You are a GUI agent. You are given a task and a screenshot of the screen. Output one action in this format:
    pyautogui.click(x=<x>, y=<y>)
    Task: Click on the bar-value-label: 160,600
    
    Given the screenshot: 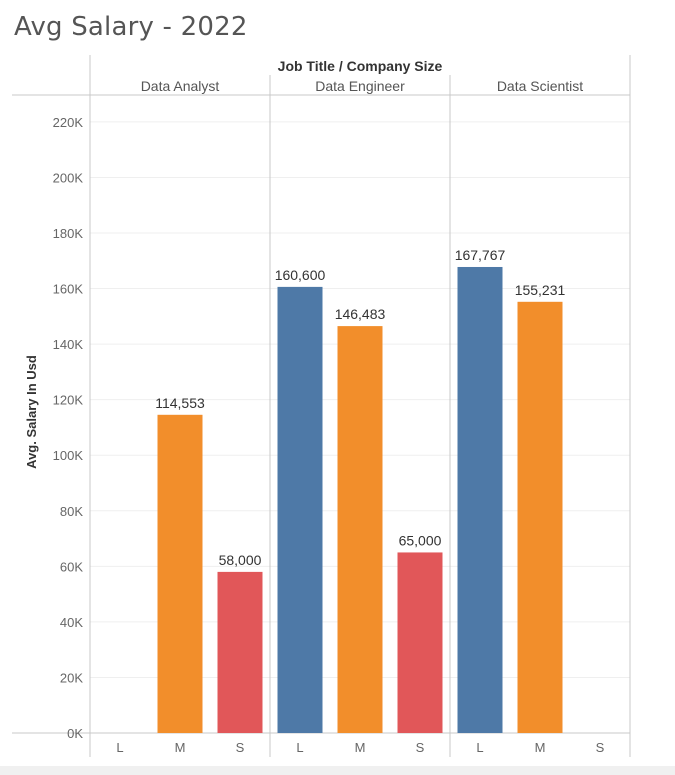 What is the action you would take?
    pyautogui.click(x=300, y=275)
    